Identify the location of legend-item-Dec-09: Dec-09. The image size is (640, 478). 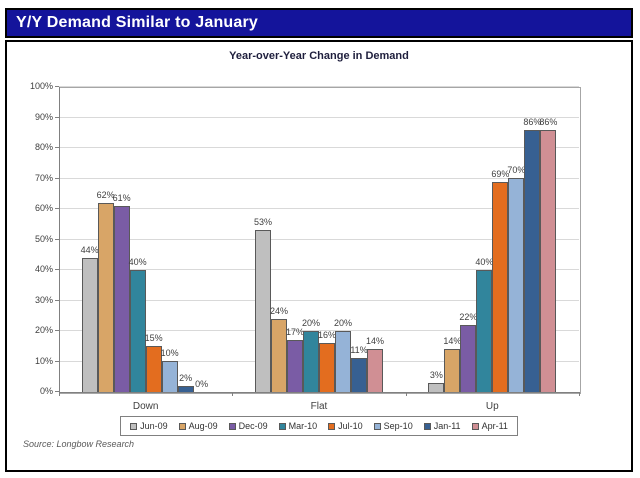
(248, 426).